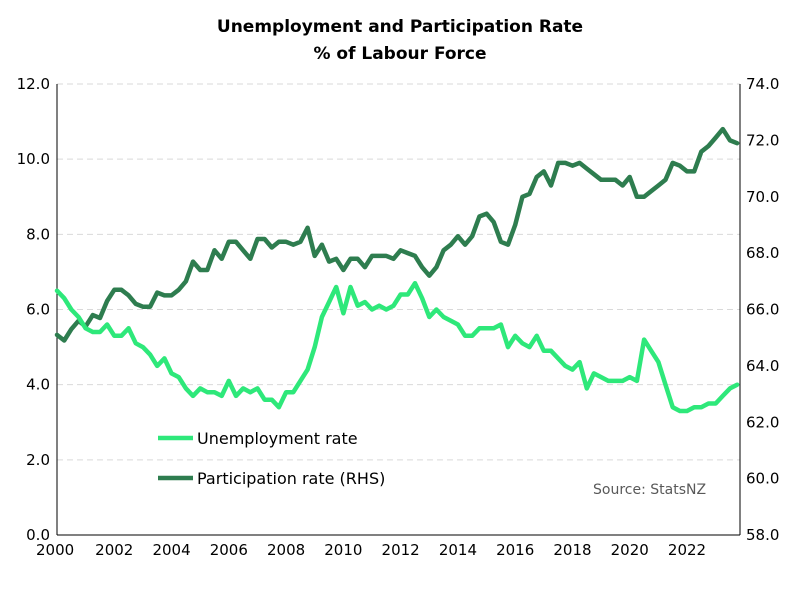  I want to click on right-tick-label: 70.0, so click(762, 197).